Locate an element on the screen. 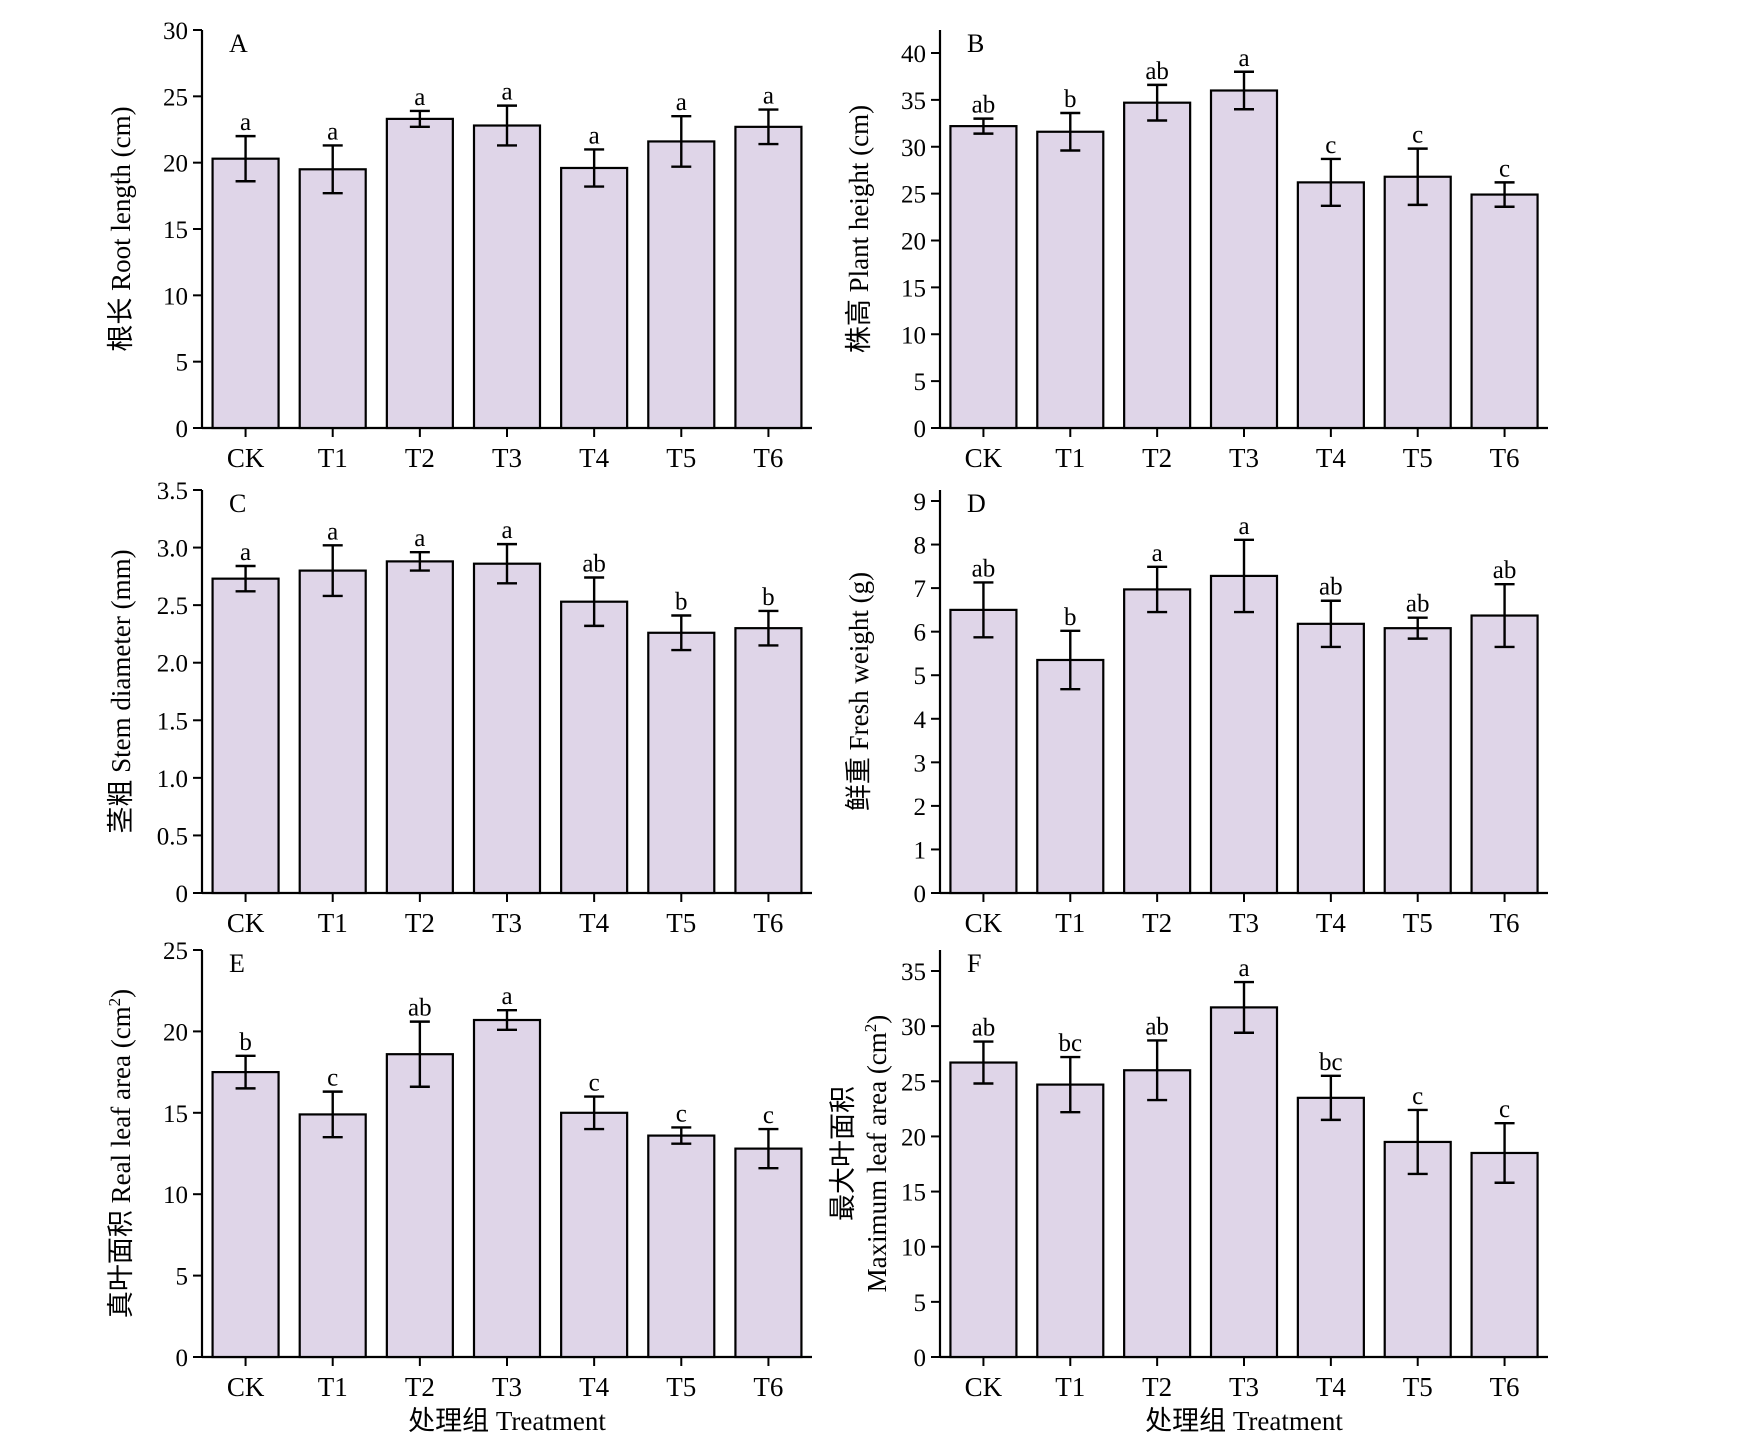  bar-t1 is located at coordinates (332, 299).